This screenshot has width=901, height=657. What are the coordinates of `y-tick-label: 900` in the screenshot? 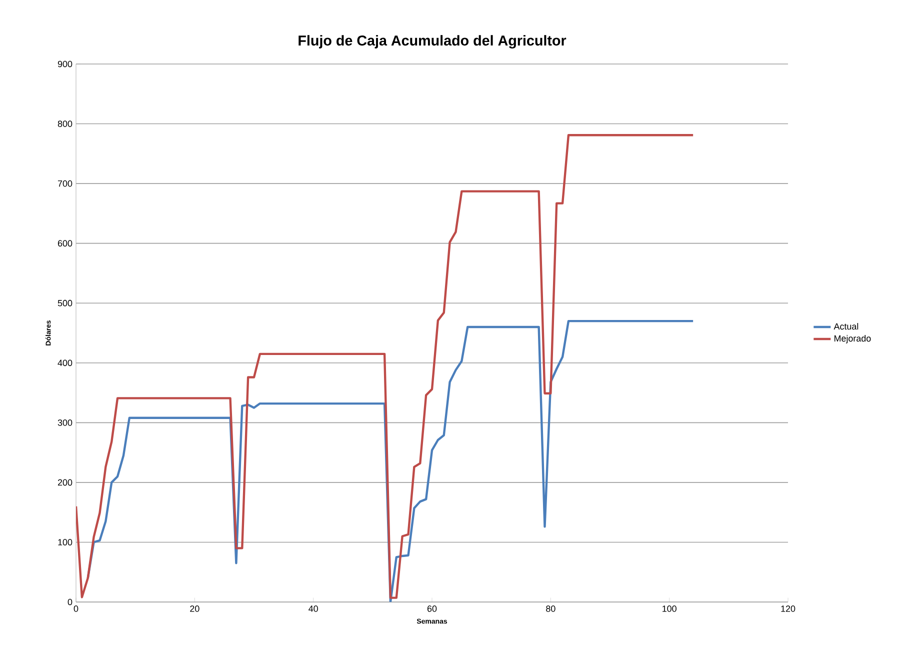 It's located at (65, 64).